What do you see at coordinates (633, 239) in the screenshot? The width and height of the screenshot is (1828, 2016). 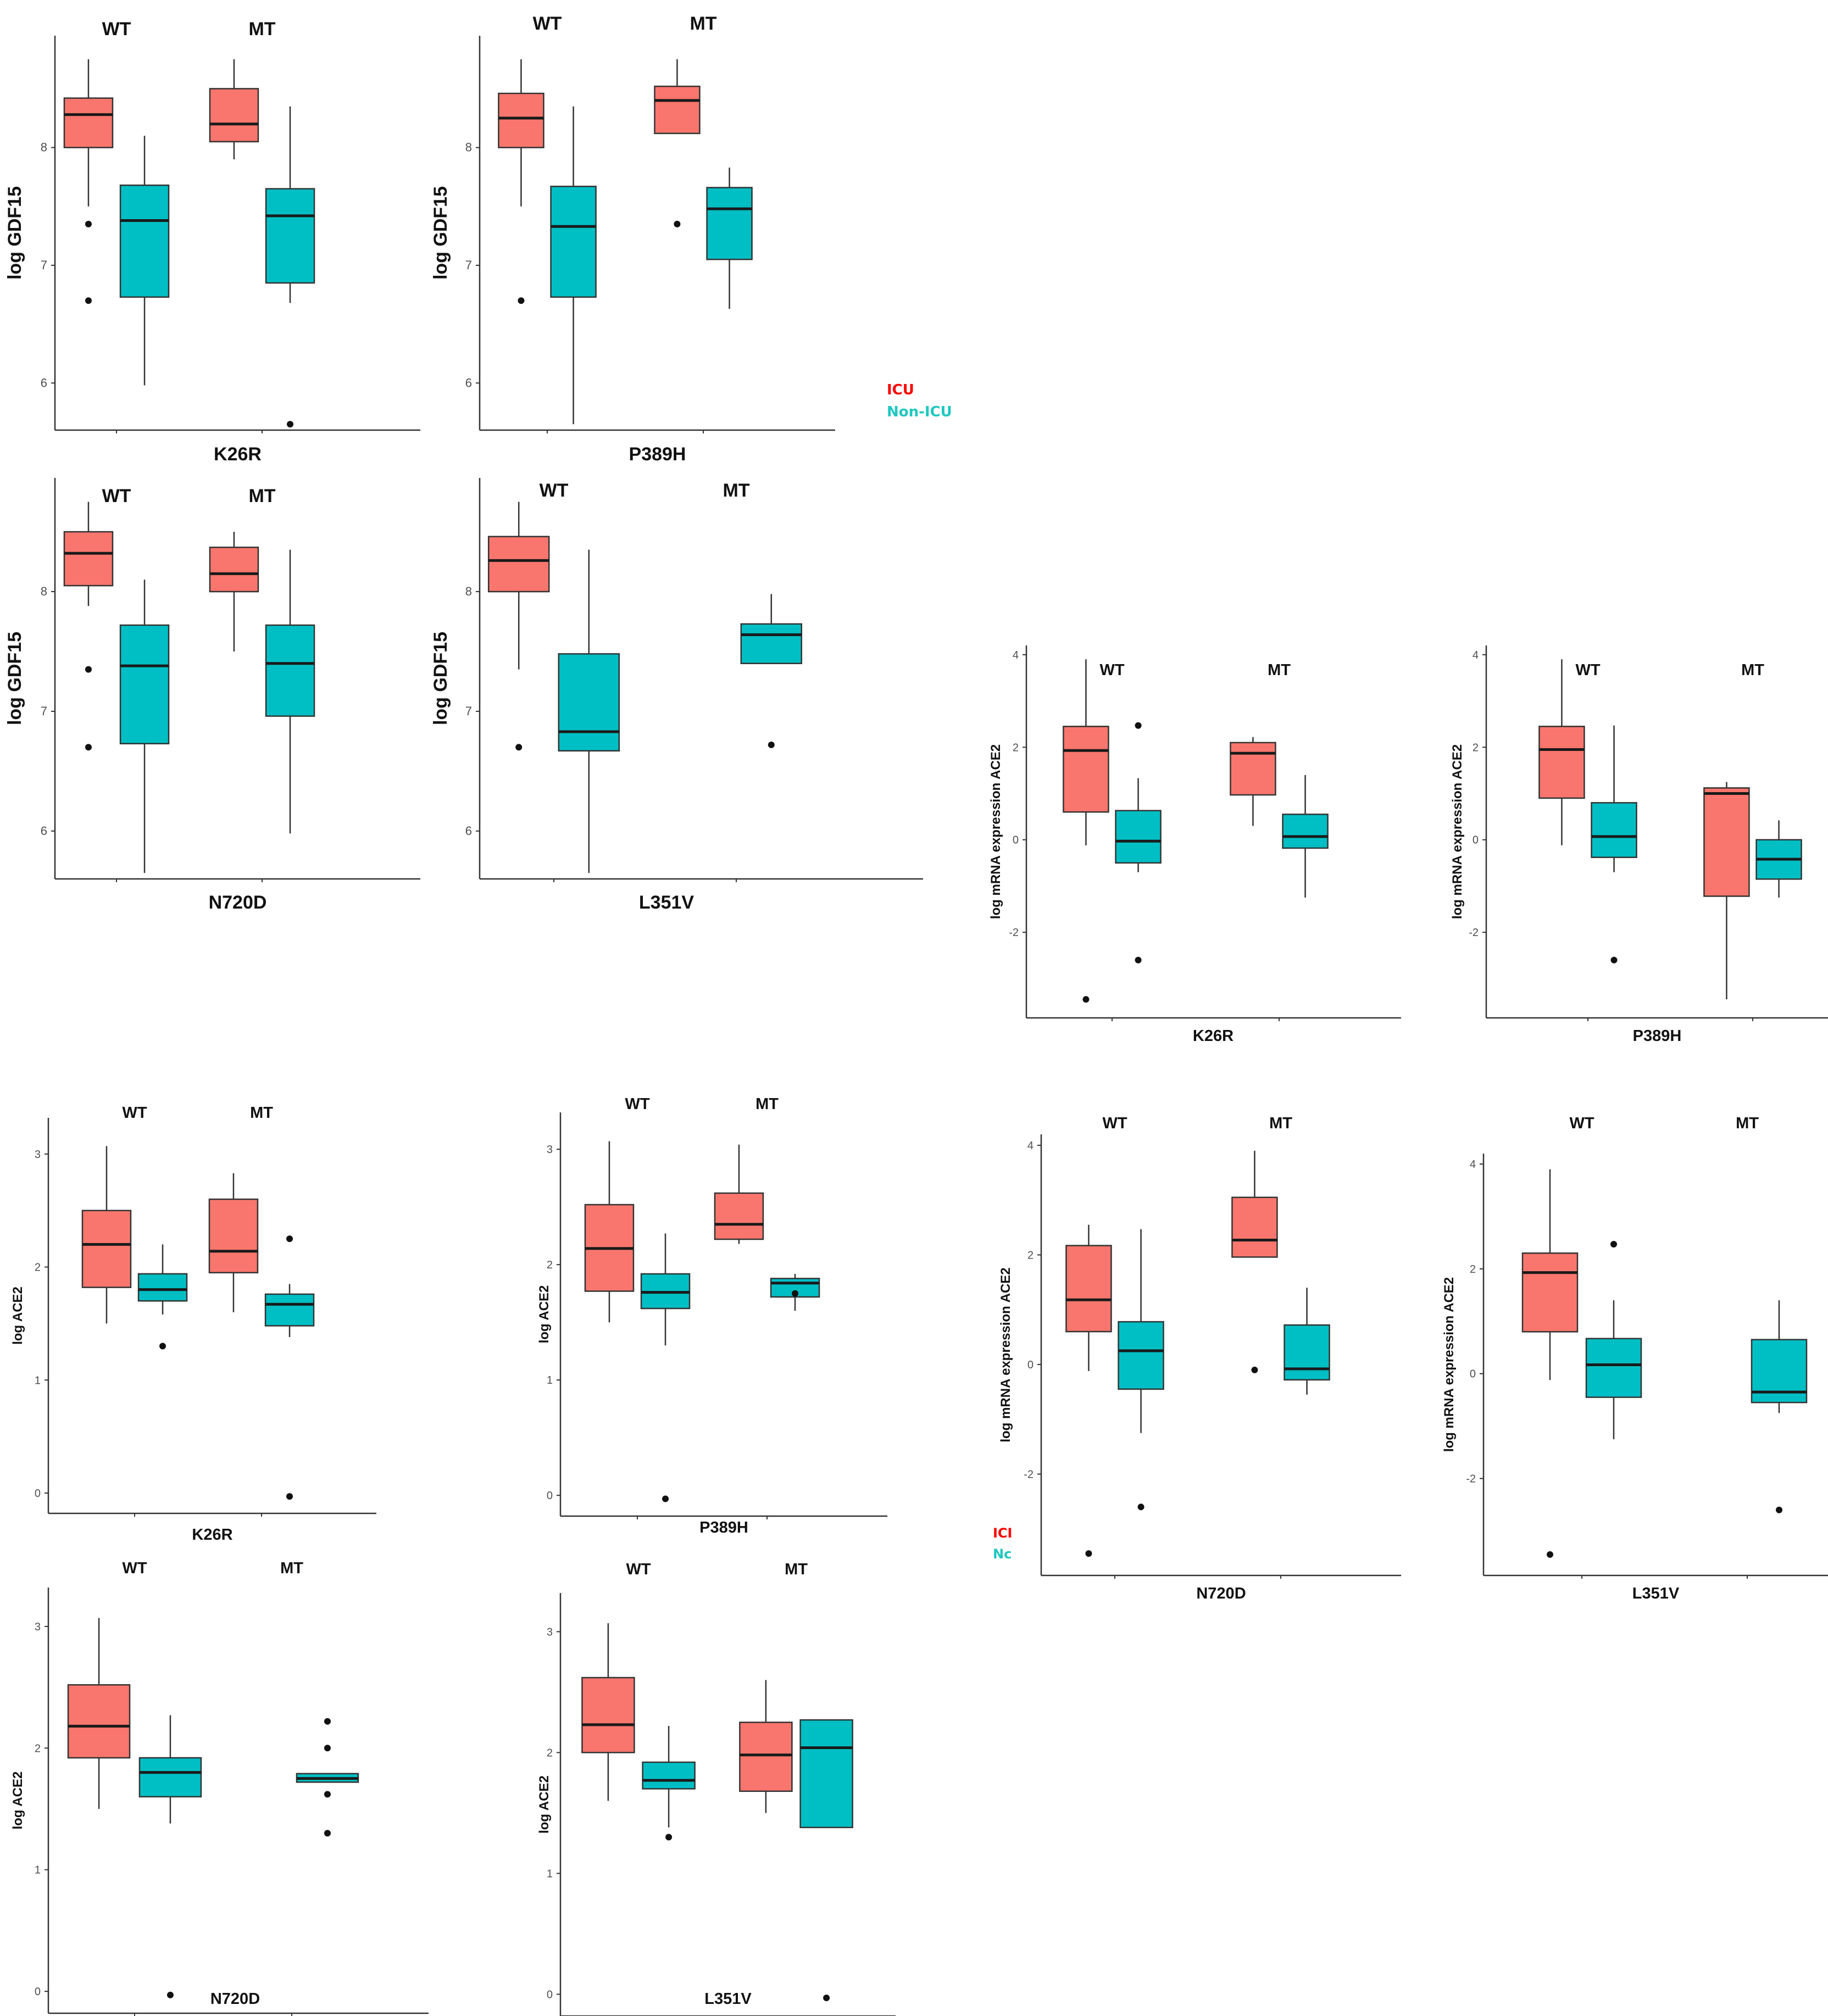 I see `chart-panel-2: 6 7 8 WT MT P389H log GDF15` at bounding box center [633, 239].